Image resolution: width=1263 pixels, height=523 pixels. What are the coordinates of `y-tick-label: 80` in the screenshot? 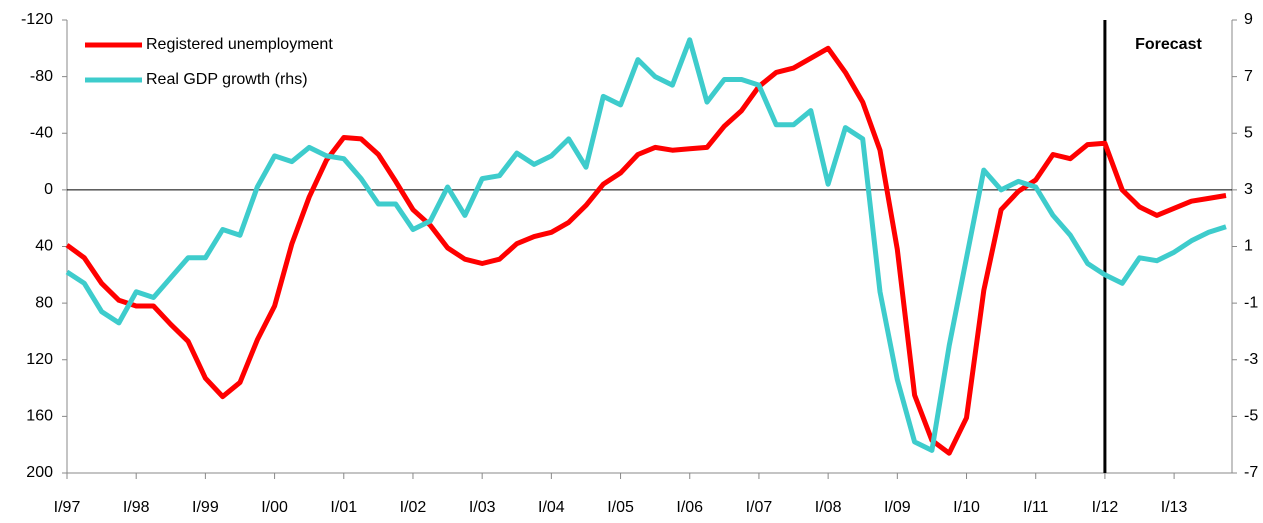 It's located at (44, 302).